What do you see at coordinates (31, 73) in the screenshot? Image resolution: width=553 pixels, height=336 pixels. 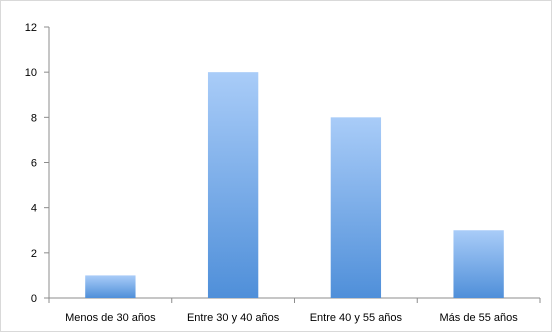 I see `y-tick-label: 10` at bounding box center [31, 73].